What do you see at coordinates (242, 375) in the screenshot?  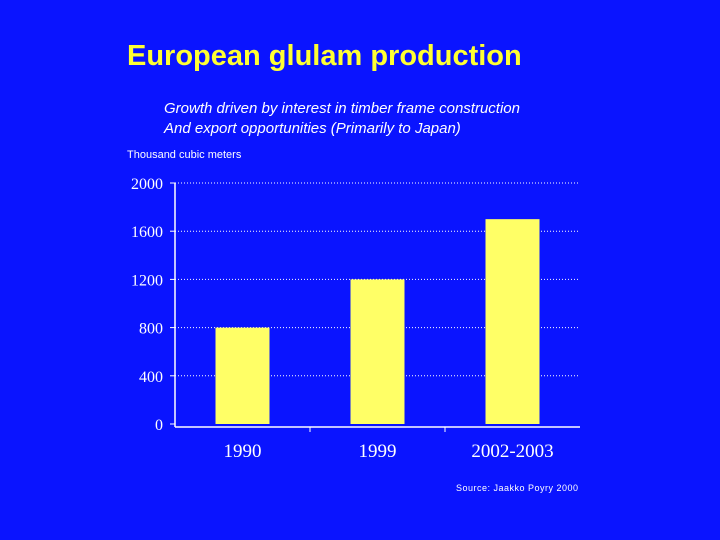 I see `bar-1990` at bounding box center [242, 375].